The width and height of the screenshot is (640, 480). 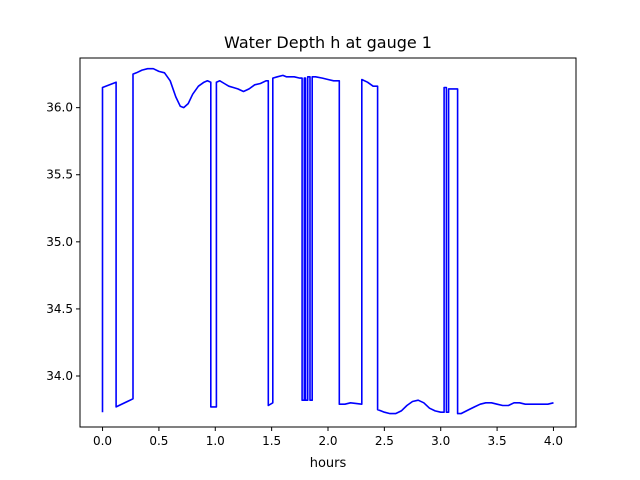 What do you see at coordinates (59, 376) in the screenshot?
I see `y-tick-label: 34.0` at bounding box center [59, 376].